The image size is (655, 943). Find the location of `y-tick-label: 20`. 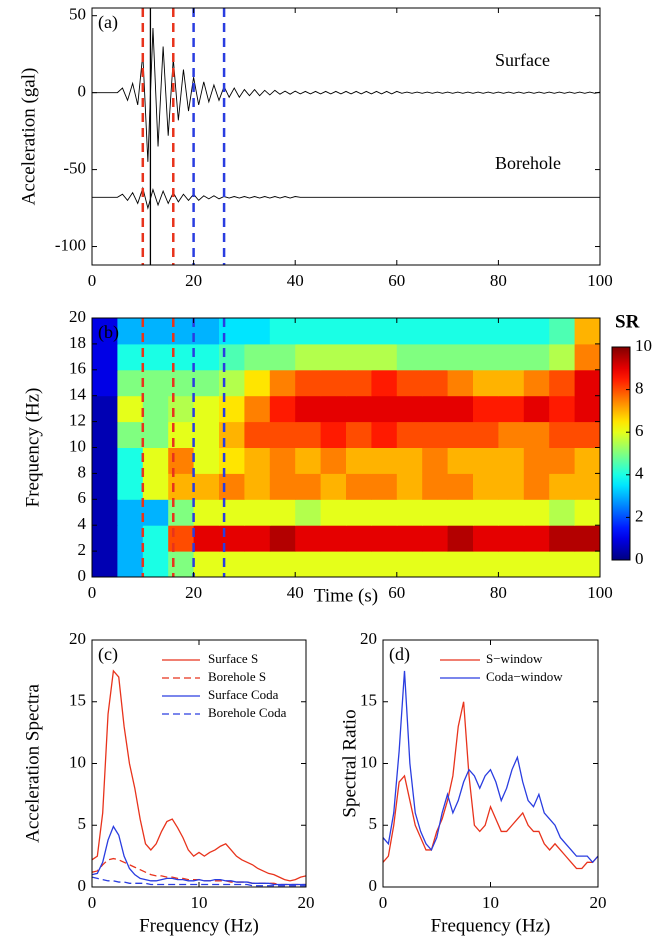

y-tick-label: 20 is located at coordinates (368, 638).